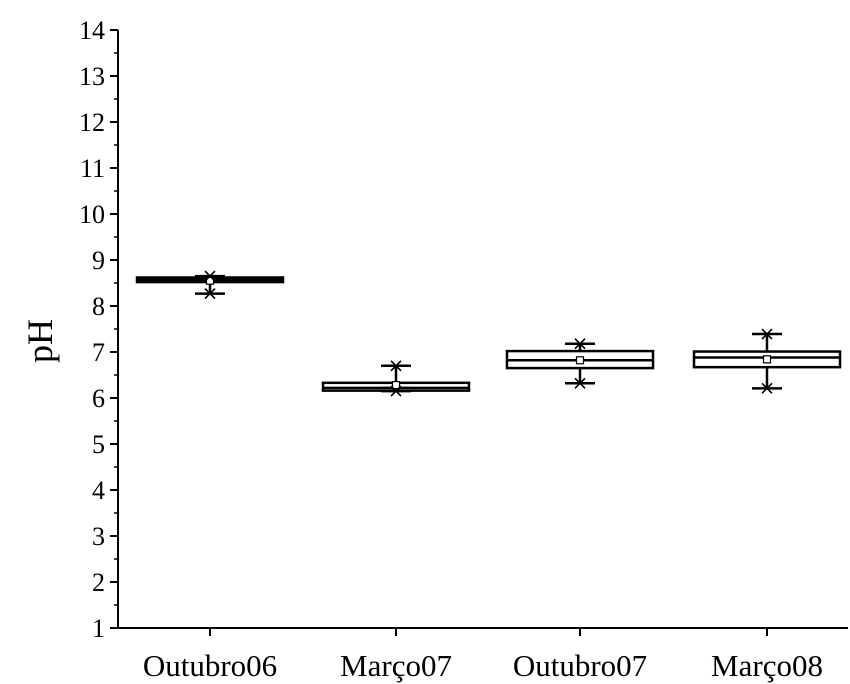 This screenshot has height=684, width=850. I want to click on x-category-label: Março08, so click(767, 665).